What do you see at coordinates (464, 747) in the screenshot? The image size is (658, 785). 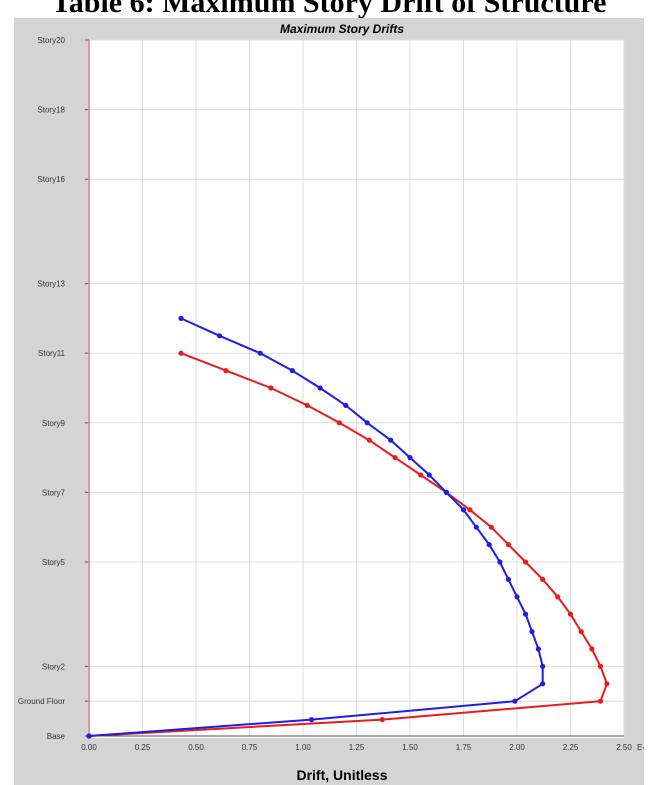 I see `x-tick-label: 1.75` at bounding box center [464, 747].